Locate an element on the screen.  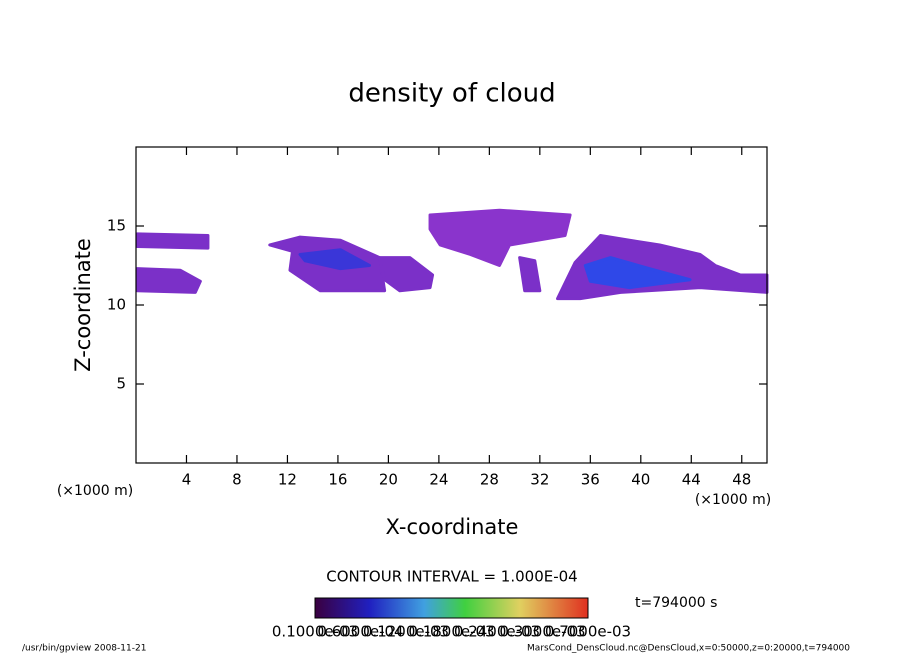
colorbar-label: 0.1800e-03 is located at coordinates (451, 632).